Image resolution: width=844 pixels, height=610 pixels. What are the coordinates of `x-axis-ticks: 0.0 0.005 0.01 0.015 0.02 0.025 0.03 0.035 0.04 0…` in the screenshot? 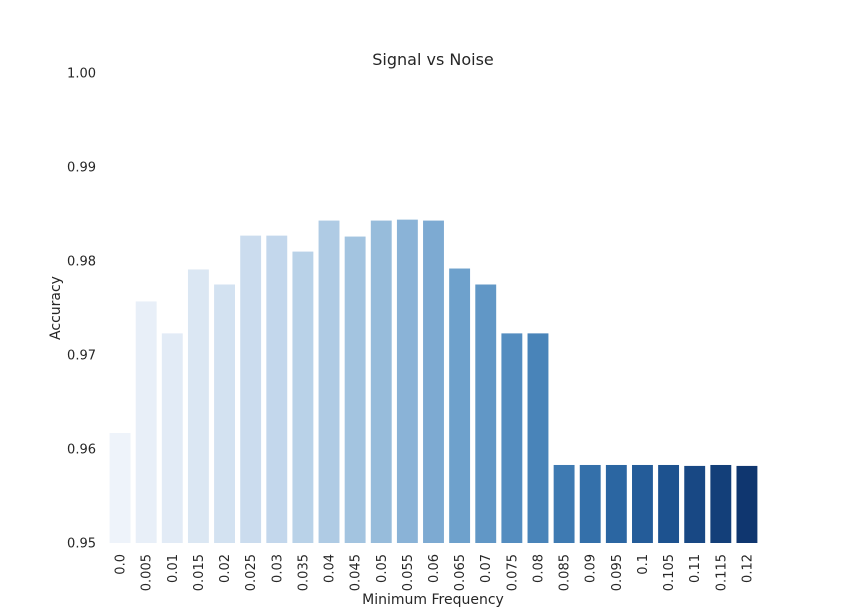 It's located at (435, 572).